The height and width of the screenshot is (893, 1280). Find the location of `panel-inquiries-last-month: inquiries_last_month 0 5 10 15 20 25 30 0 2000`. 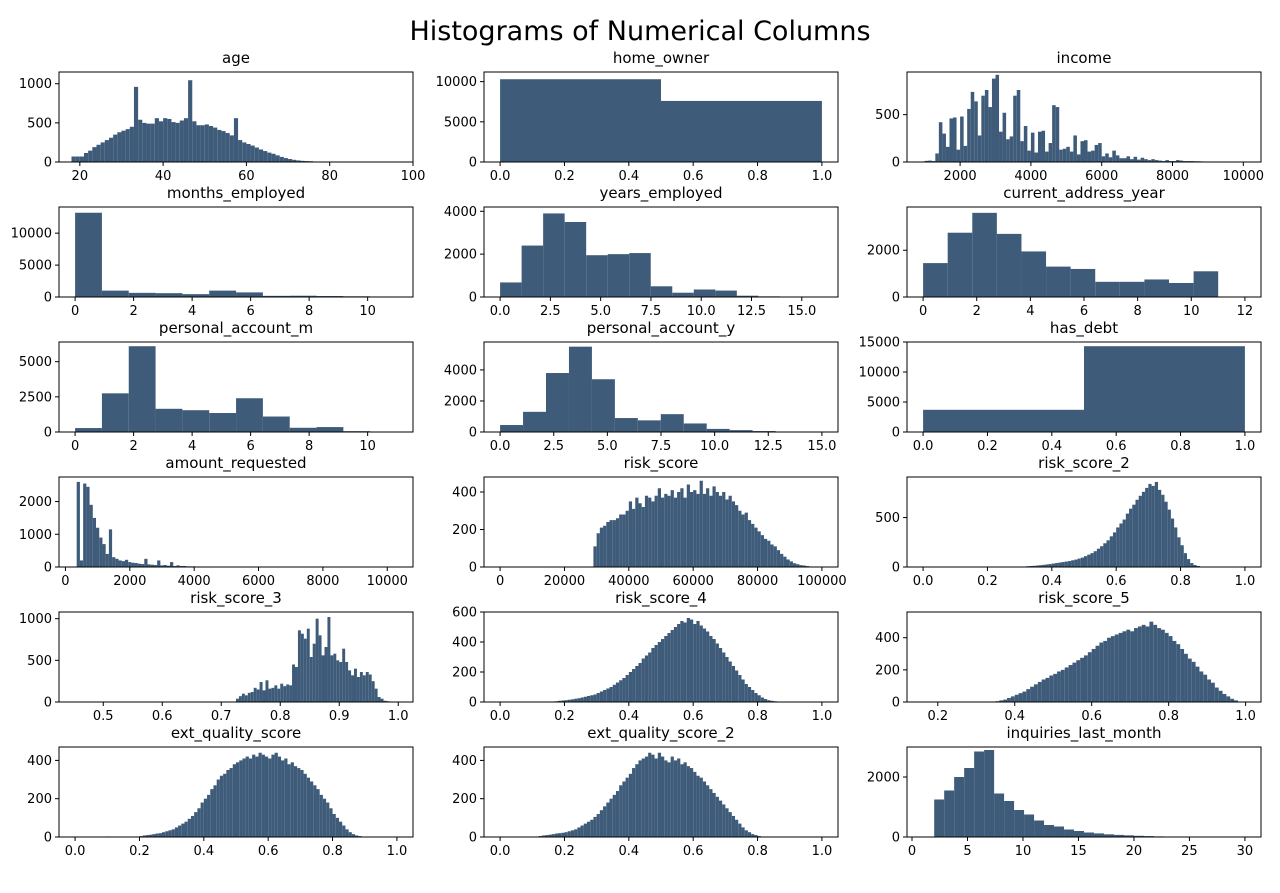

panel-inquiries-last-month: inquiries_last_month 0 5 10 15 20 25 30 0 2000 is located at coordinates (1064, 791).